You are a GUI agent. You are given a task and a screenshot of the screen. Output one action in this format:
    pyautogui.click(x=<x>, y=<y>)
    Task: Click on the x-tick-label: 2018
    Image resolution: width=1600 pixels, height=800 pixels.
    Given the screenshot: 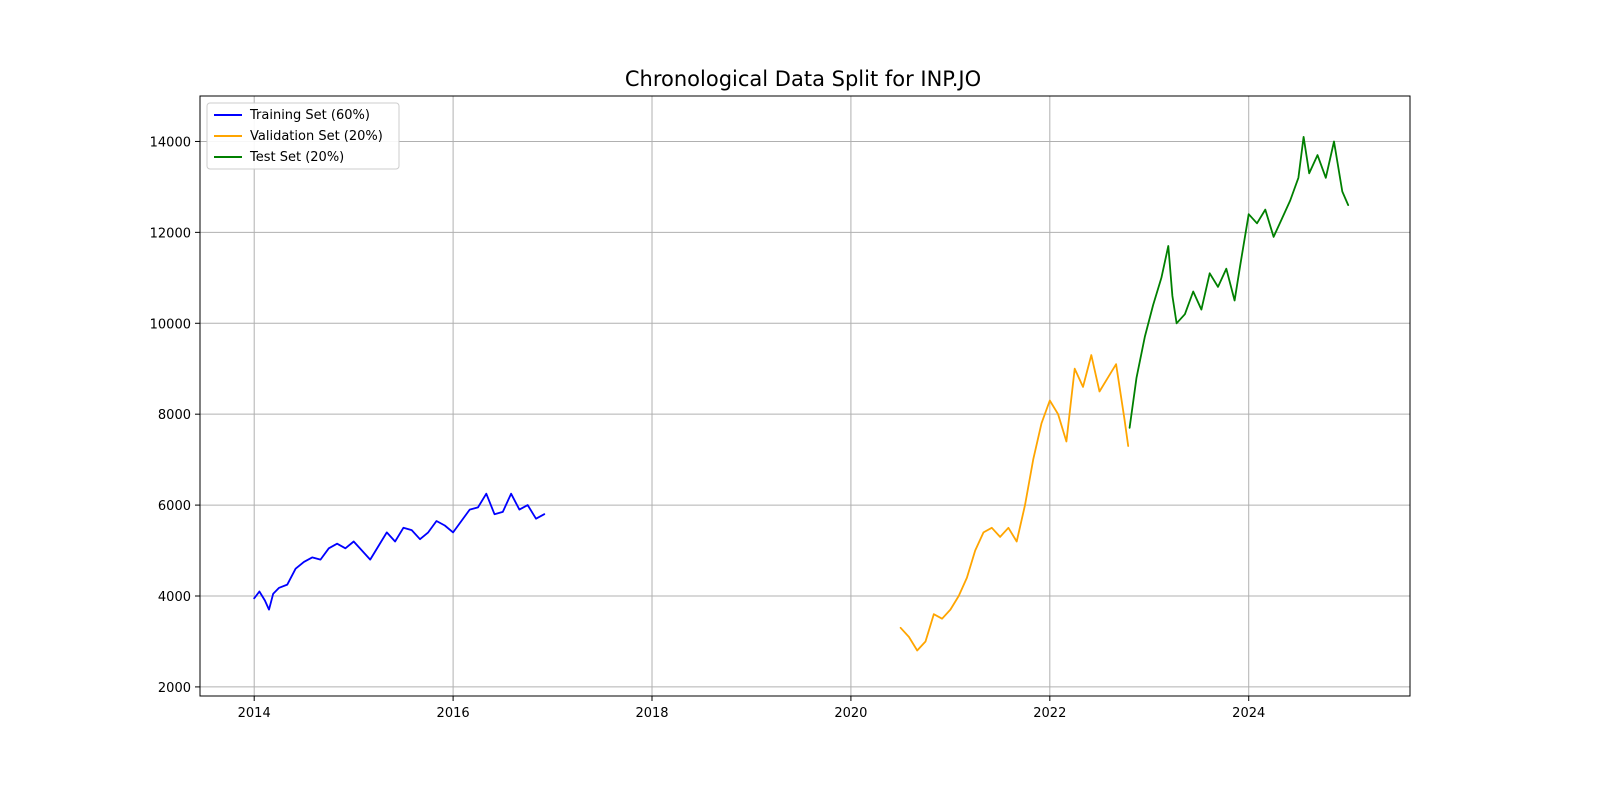 What is the action you would take?
    pyautogui.click(x=651, y=713)
    